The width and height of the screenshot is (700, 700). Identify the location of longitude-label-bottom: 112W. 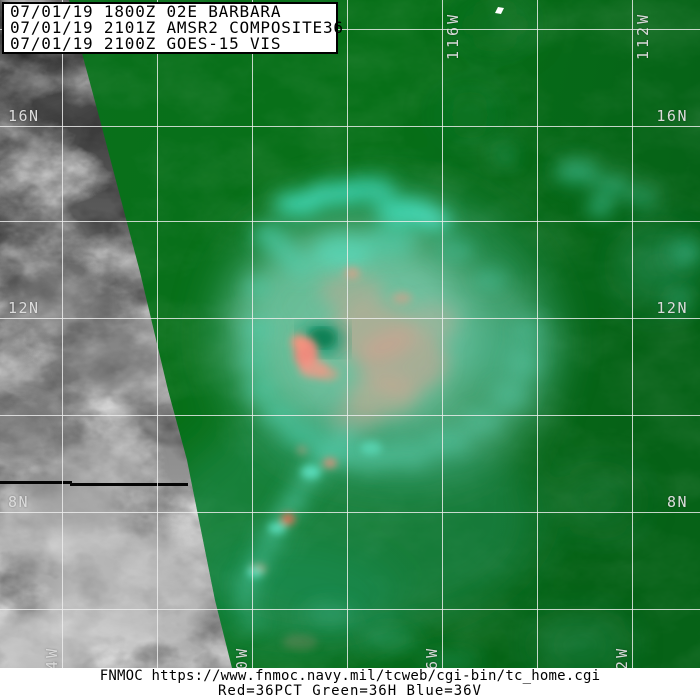
(622, 657).